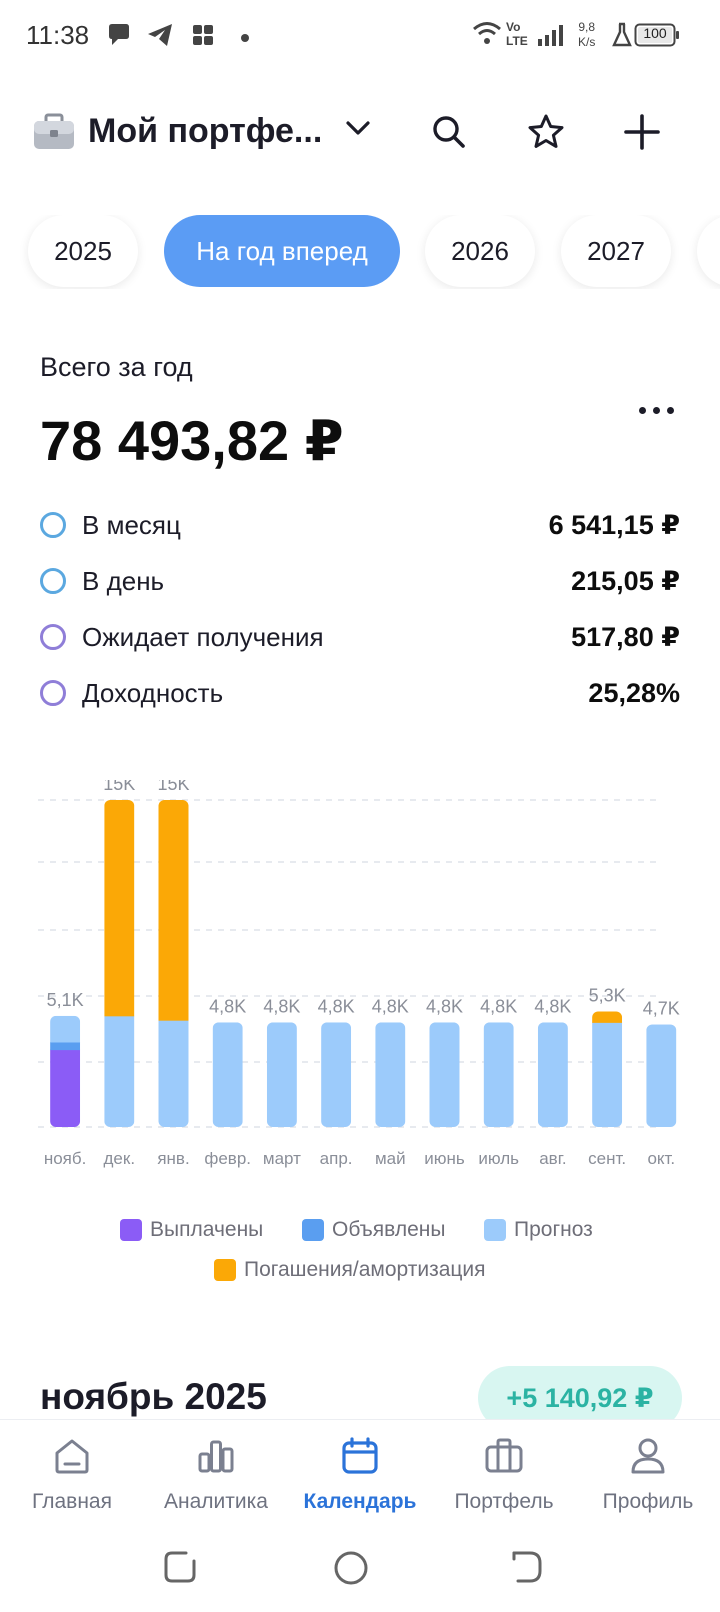 Image resolution: width=720 pixels, height=1612 pixels. I want to click on bar-value-label: 5,1K, so click(65, 1000).